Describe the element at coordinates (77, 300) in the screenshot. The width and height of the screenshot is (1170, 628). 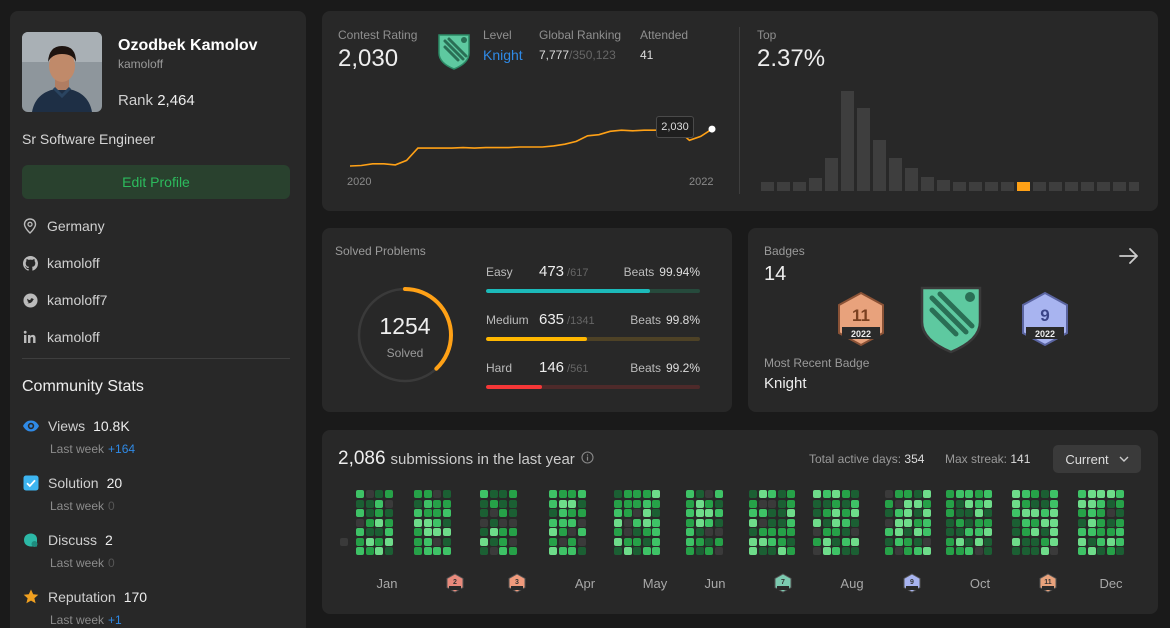
I see `twitter-link: kamoloff7` at that location.